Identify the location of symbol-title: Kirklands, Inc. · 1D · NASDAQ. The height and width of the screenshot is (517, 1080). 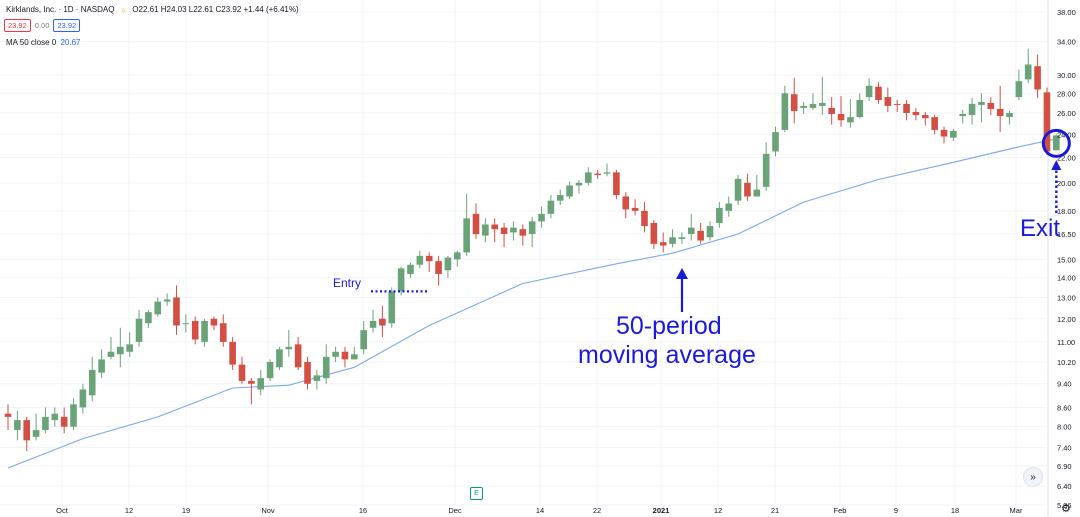
(60, 9).